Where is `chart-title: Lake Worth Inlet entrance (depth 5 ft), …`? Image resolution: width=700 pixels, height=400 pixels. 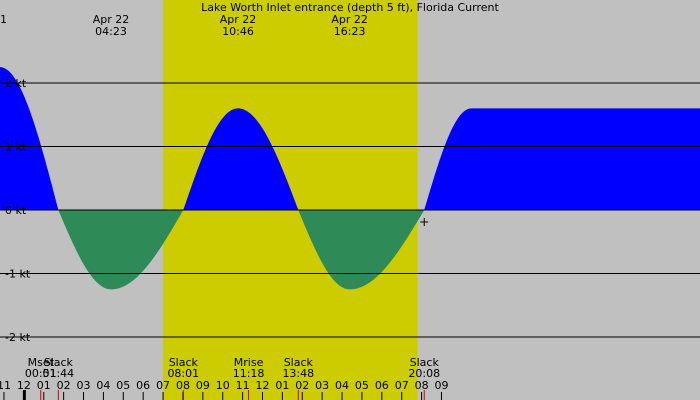 chart-title: Lake Worth Inlet entrance (depth 5 ft), … is located at coordinates (350, 7).